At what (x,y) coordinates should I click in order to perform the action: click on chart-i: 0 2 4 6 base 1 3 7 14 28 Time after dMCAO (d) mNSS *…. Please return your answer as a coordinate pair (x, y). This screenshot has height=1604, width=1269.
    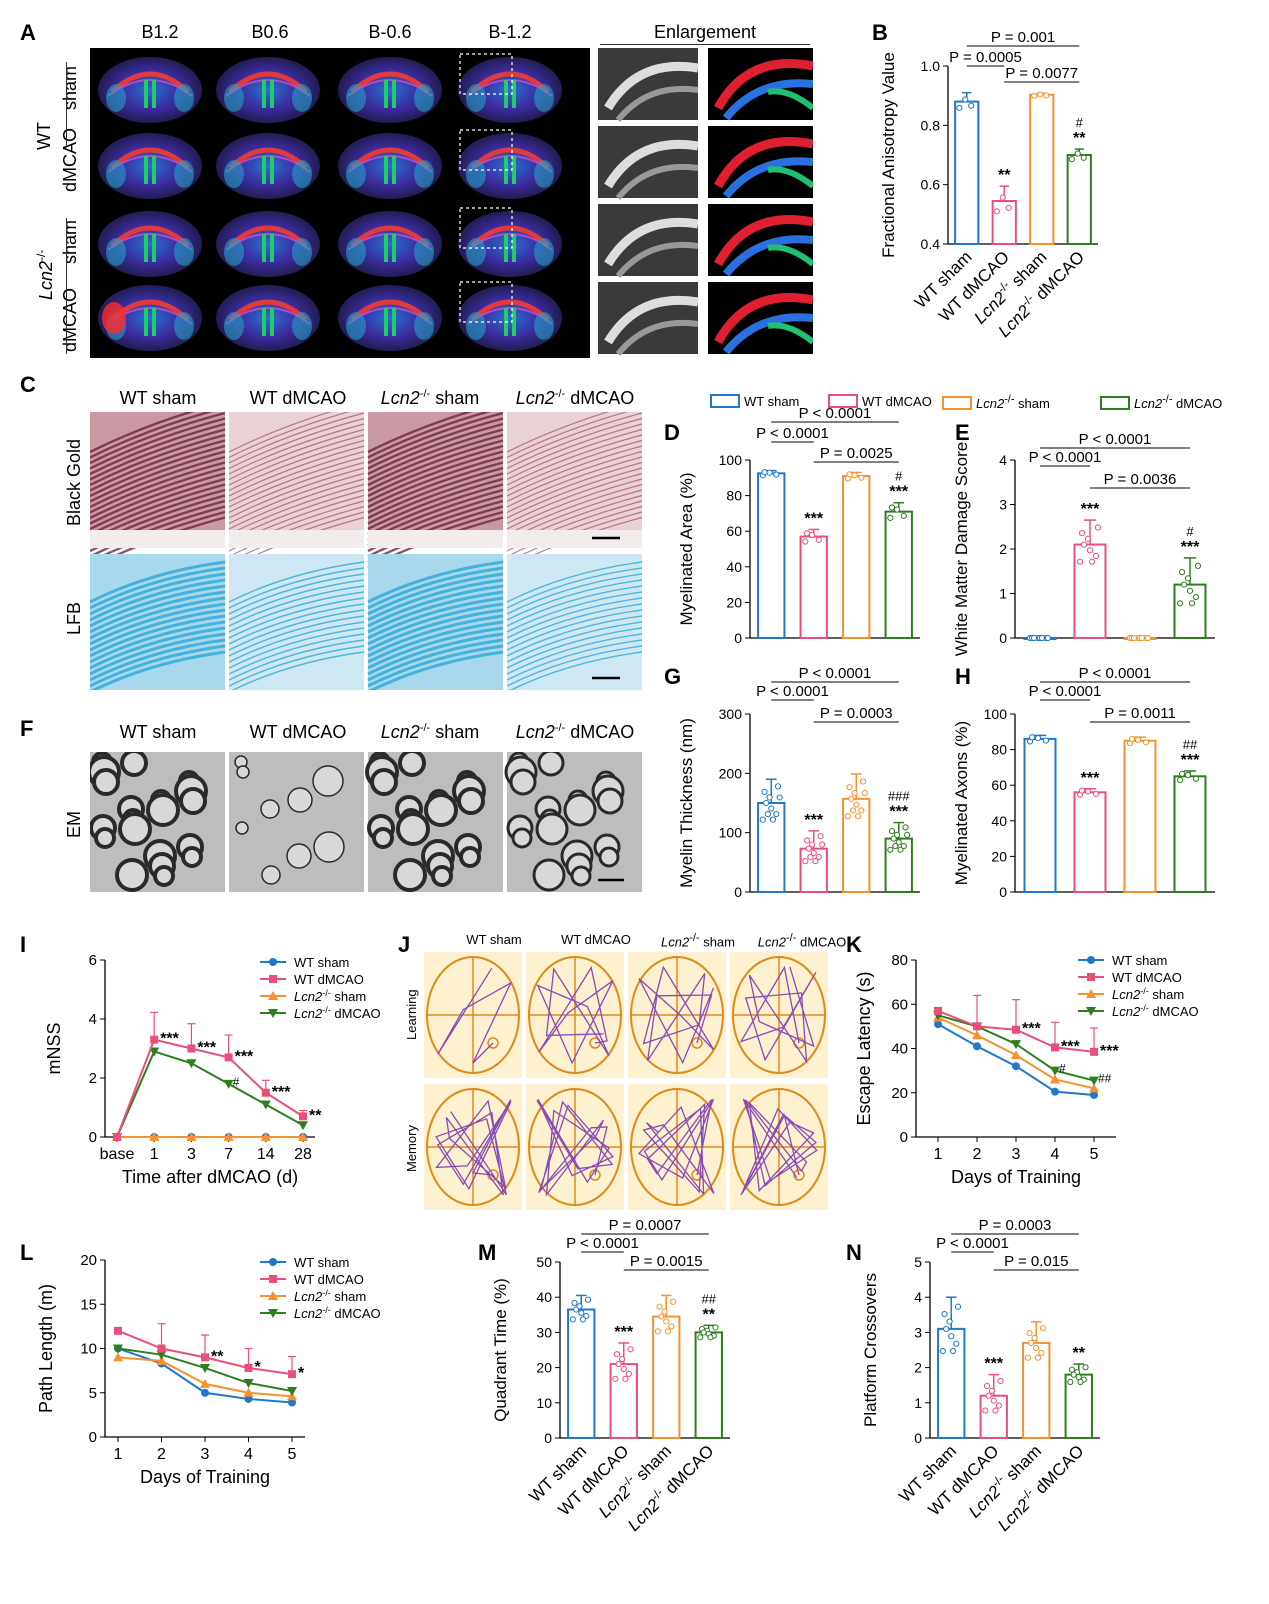
    Looking at the image, I should click on (212, 1069).